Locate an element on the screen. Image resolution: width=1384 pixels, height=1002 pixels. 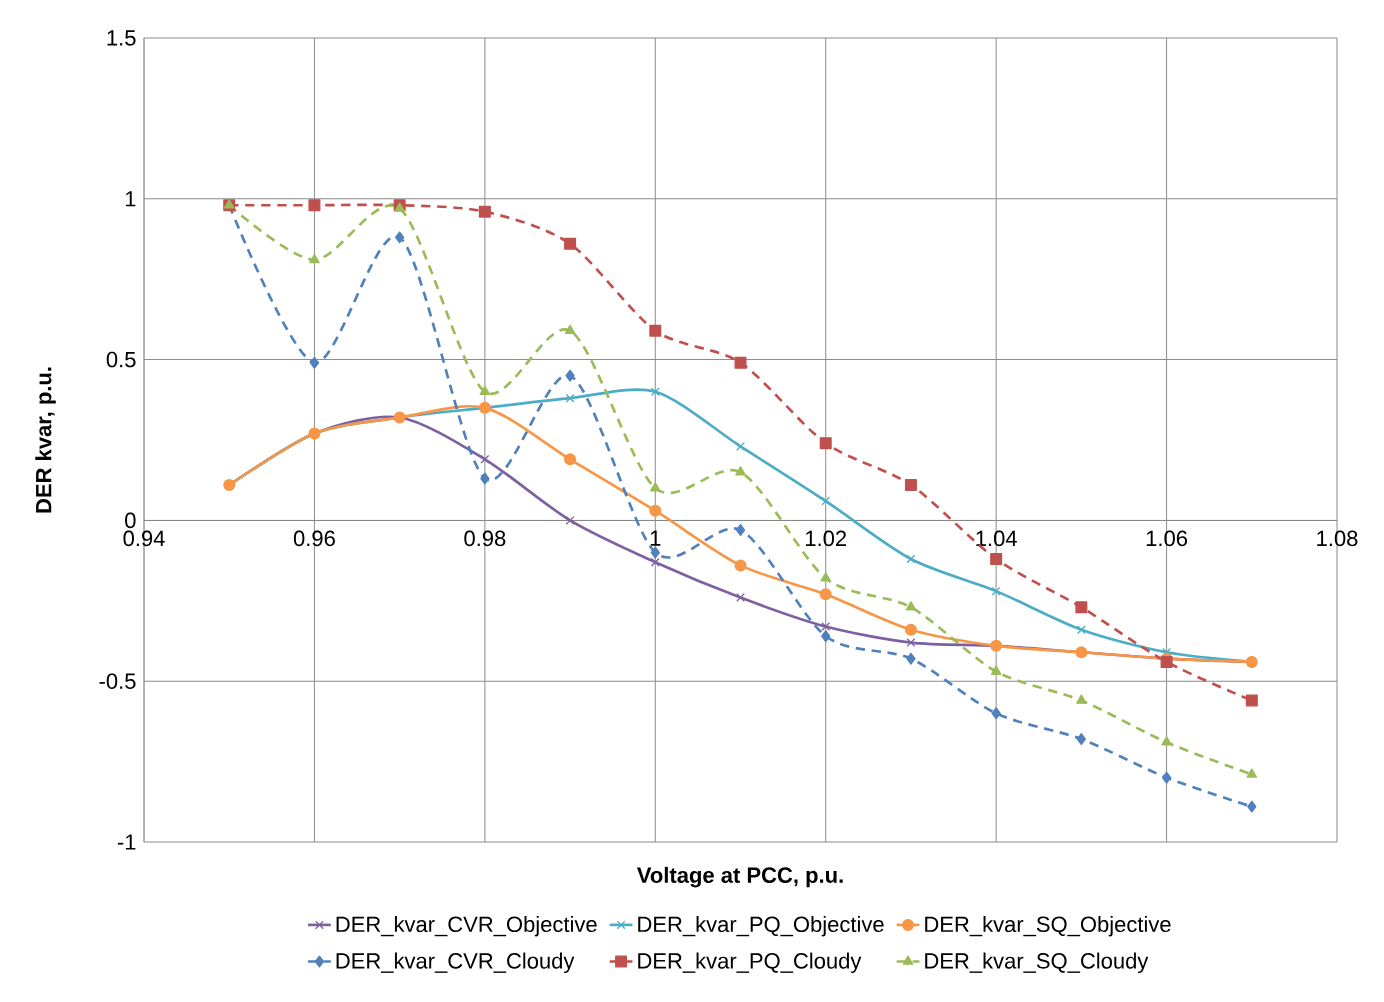
x-tick-label: 1.06 is located at coordinates (1167, 538).